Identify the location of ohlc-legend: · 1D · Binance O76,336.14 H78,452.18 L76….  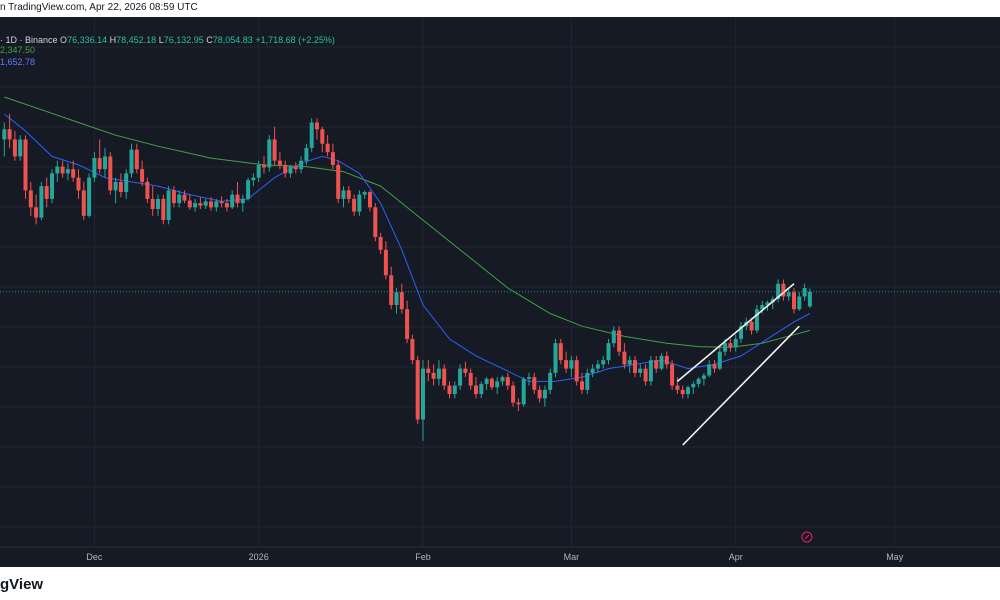
(167, 40).